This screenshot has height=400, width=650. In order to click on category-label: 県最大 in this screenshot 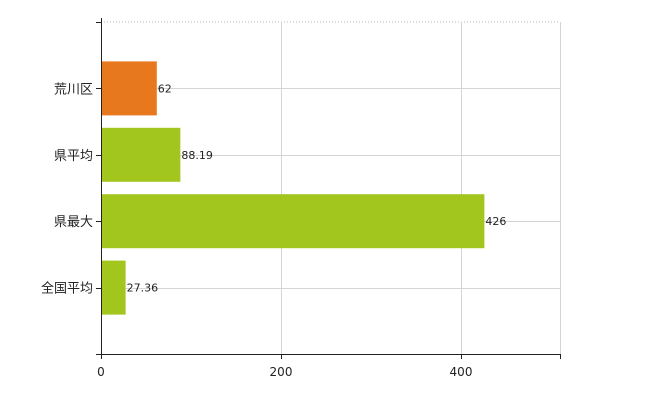, I will do `click(73, 222)`.